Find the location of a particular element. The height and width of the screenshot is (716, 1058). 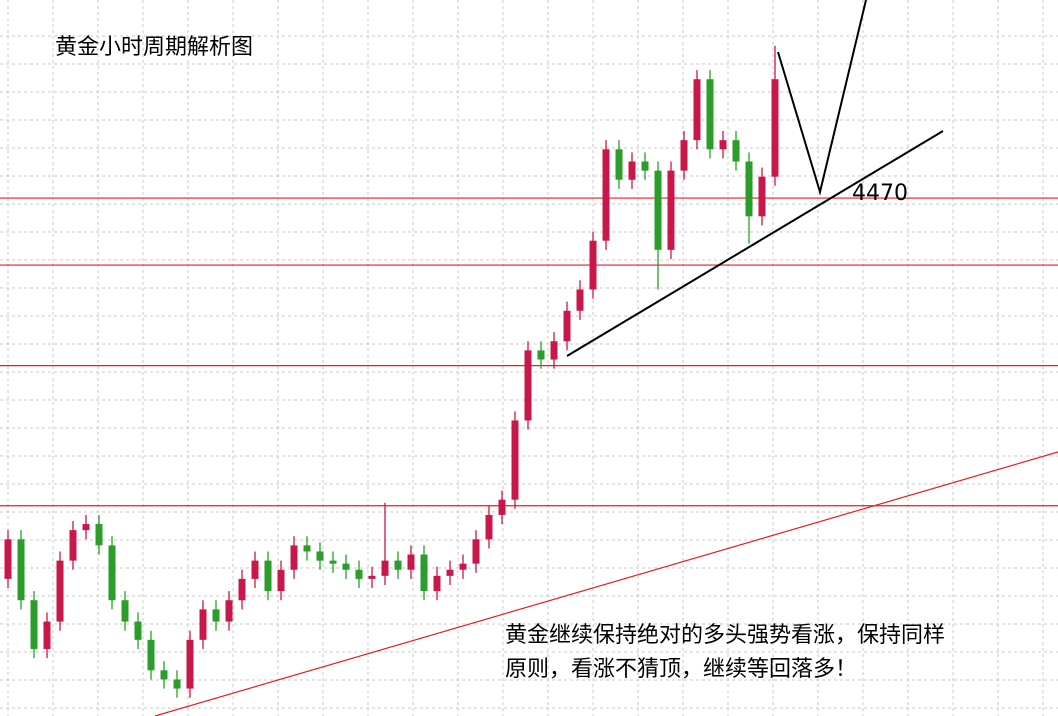

trendline is located at coordinates (755, 243).